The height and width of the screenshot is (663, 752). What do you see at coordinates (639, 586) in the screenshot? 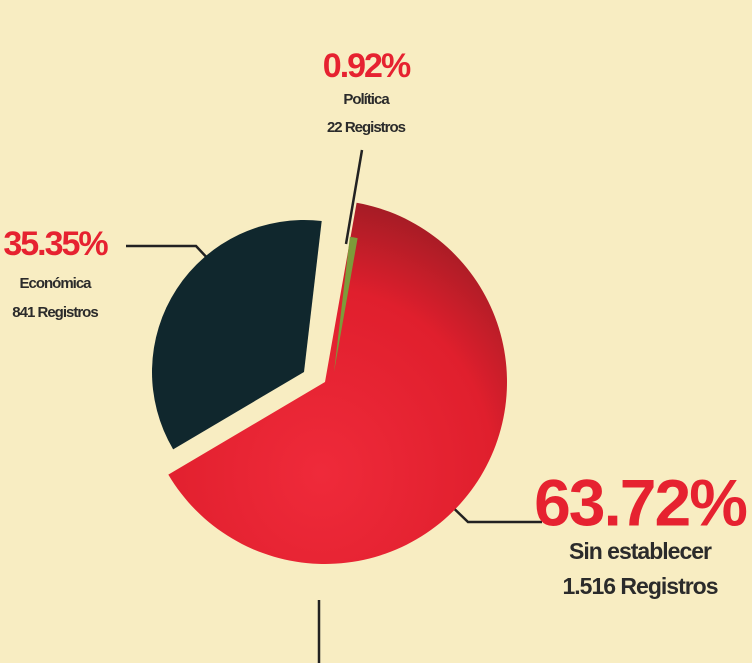
I see `record-label: 1.516 Registros` at bounding box center [639, 586].